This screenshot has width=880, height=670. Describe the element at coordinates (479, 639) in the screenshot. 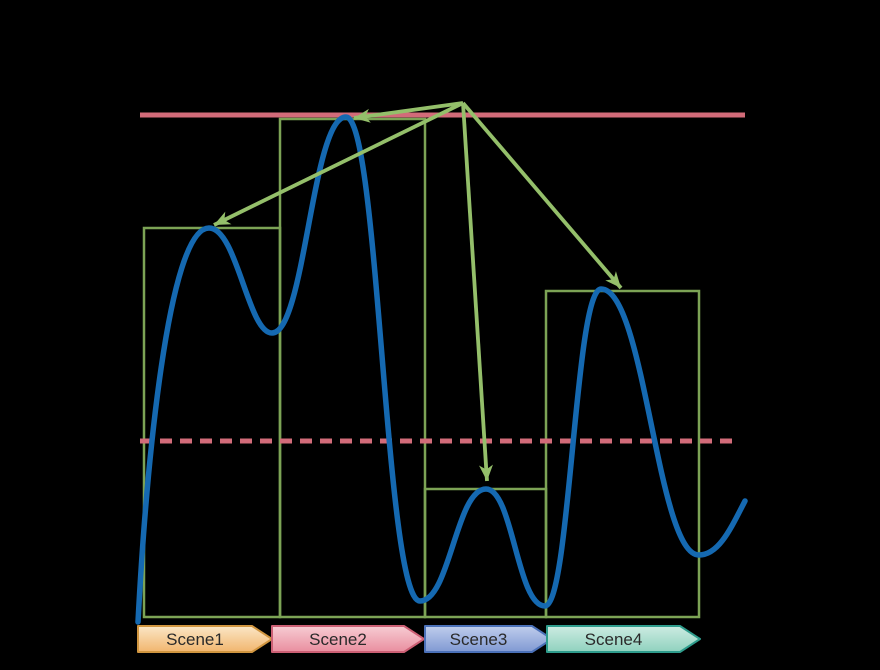

I see `scene-banner-label: Scene3` at that location.